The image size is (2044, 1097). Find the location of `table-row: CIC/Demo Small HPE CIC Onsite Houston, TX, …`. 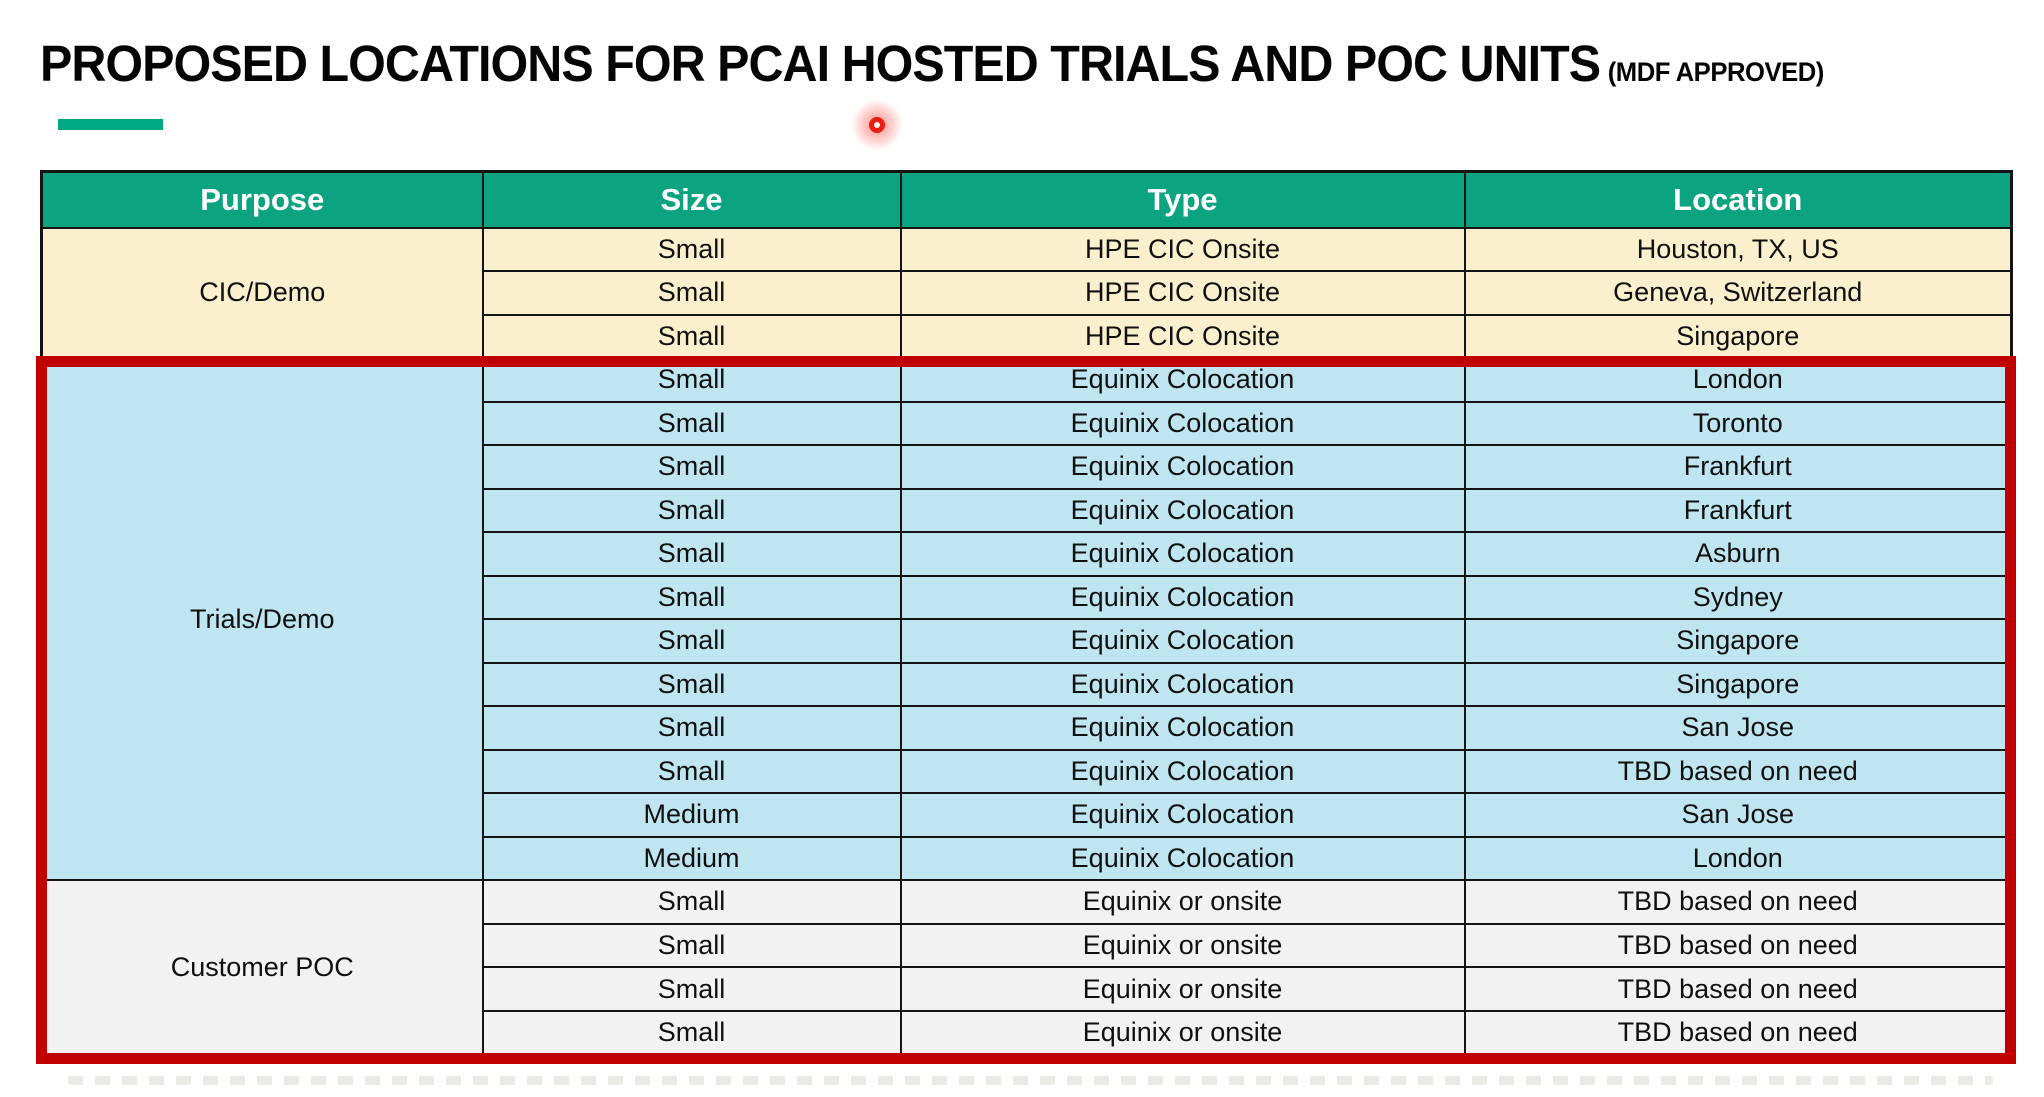

table-row: CIC/Demo Small HPE CIC Onsite Houston, TX, … is located at coordinates (1026, 293).